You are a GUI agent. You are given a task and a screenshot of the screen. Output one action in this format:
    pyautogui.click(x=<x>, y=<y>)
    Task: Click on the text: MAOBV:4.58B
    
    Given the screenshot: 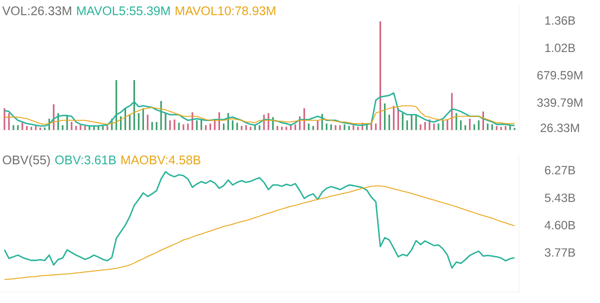 What is the action you would take?
    pyautogui.click(x=161, y=160)
    